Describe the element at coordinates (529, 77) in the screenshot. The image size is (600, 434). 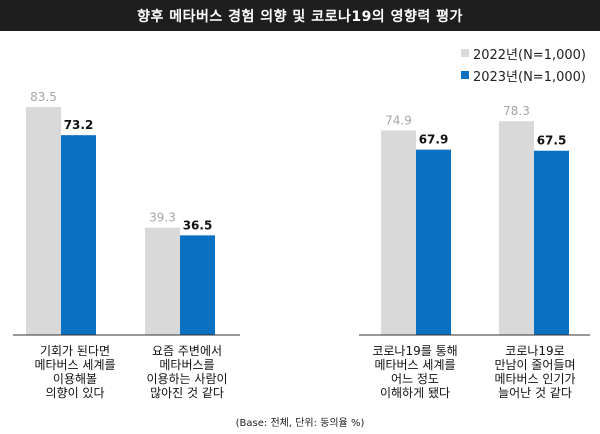
I see `legend-label-2023: 2023년(N=1,000)` at that location.